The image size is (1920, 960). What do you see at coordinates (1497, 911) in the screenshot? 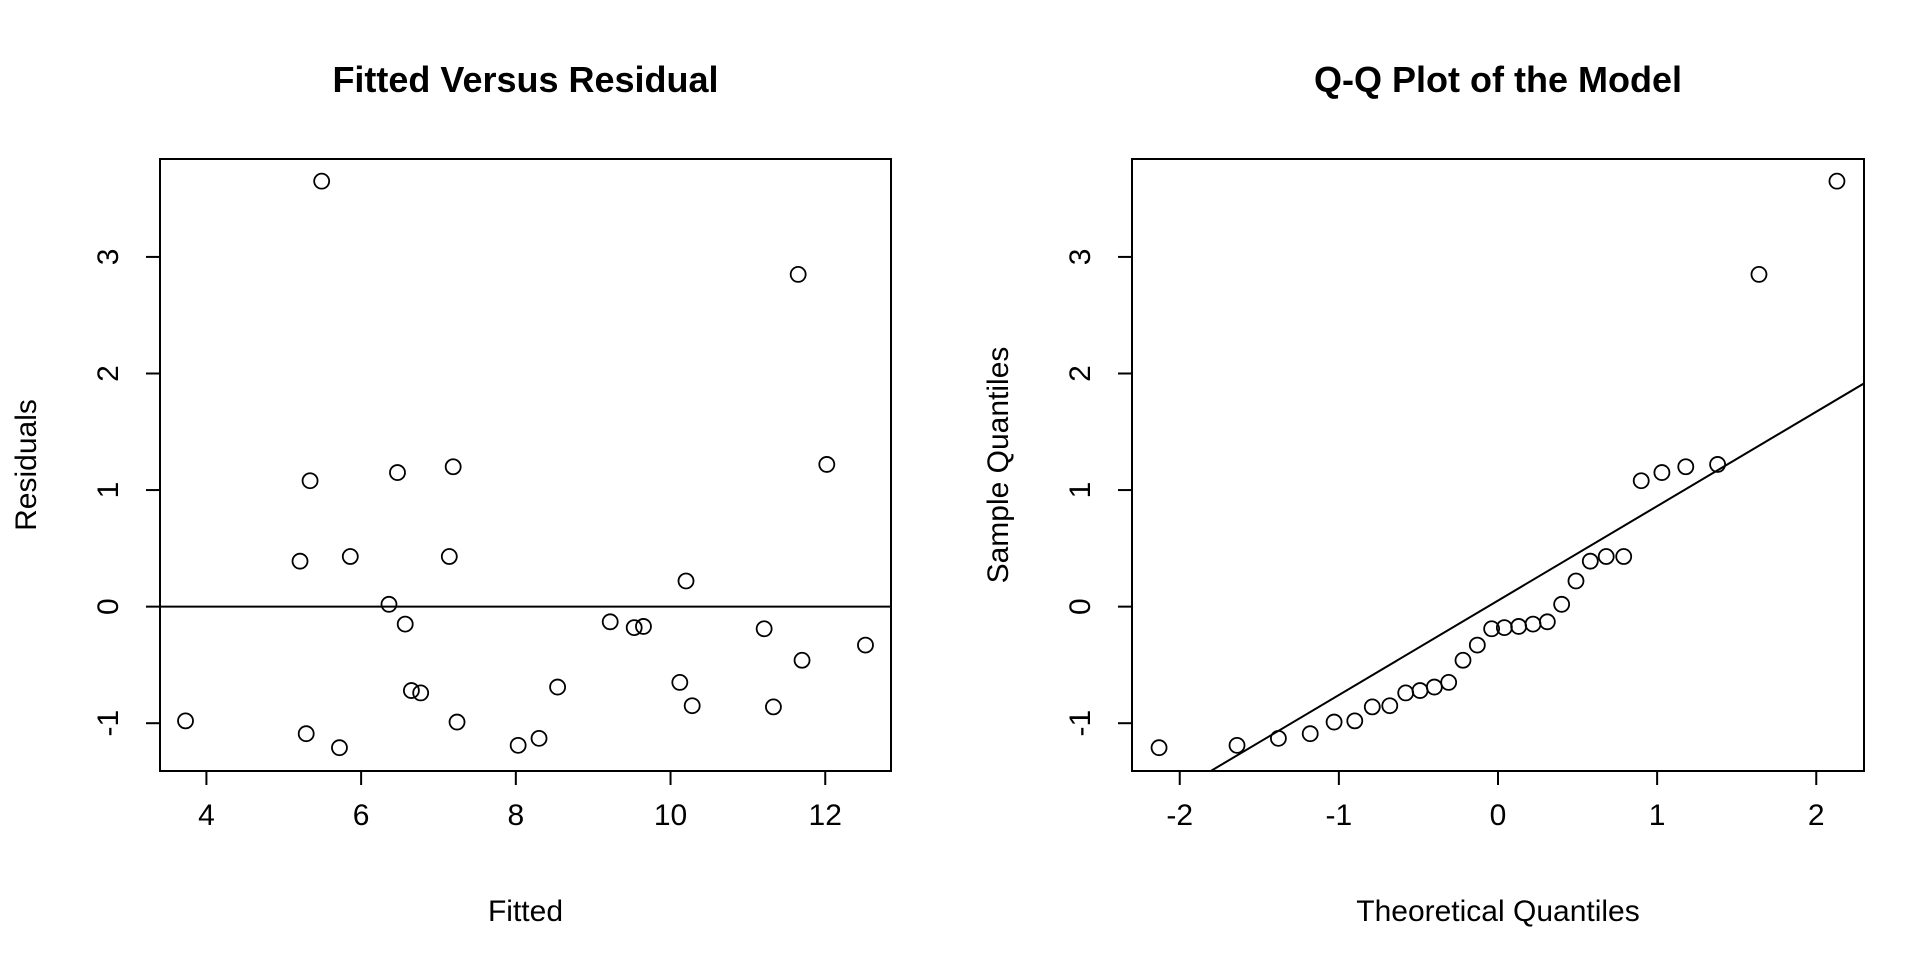
I see `x-axis-title: Theoretical Quantiles` at bounding box center [1497, 911].